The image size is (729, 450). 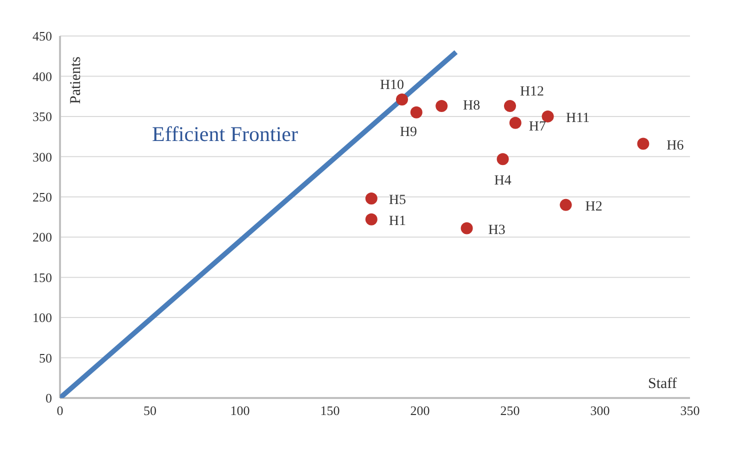 I want to click on y-tick-label: 0, so click(x=49, y=398).